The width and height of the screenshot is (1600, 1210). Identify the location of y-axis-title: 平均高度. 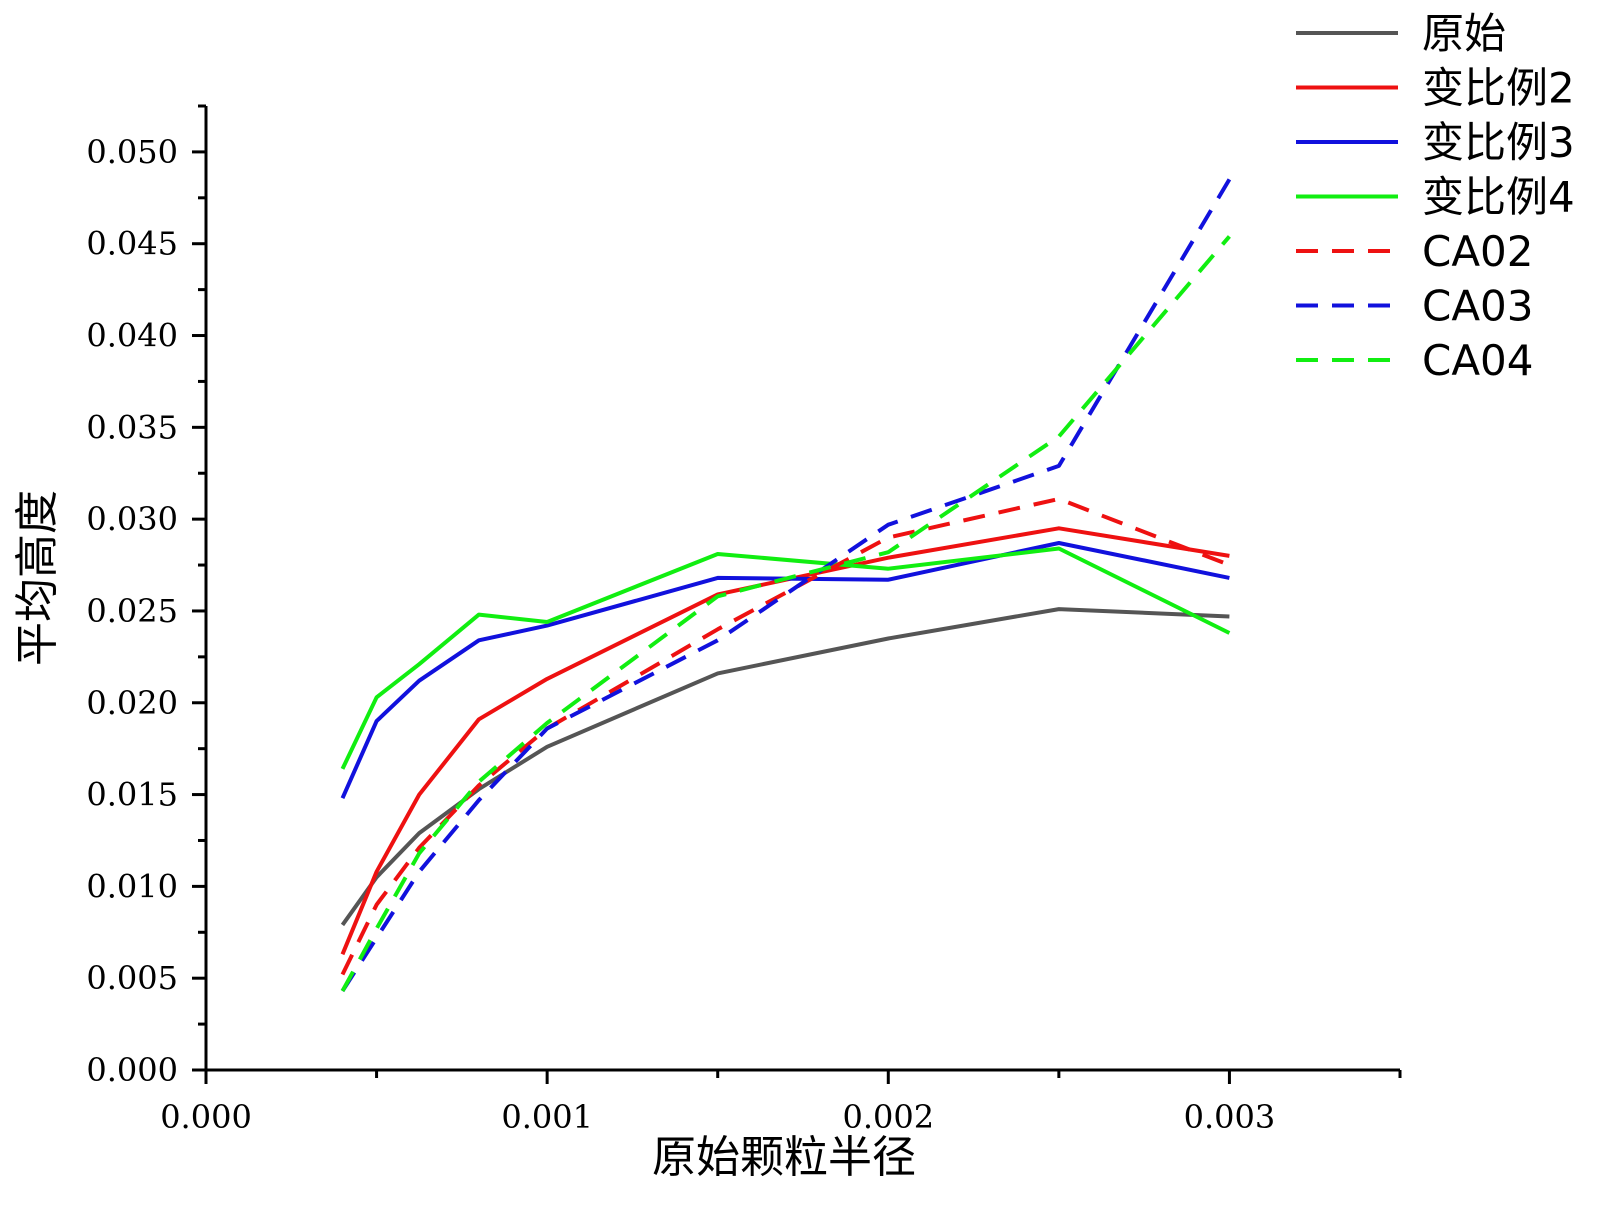
(37, 578).